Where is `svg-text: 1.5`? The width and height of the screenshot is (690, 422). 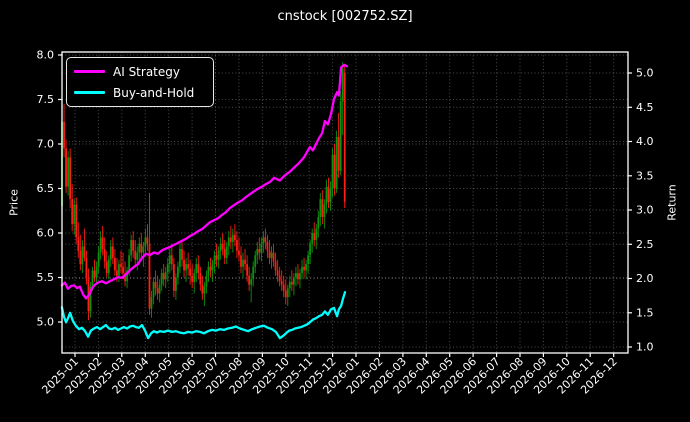
svg-text: 1.5 is located at coordinates (645, 312).